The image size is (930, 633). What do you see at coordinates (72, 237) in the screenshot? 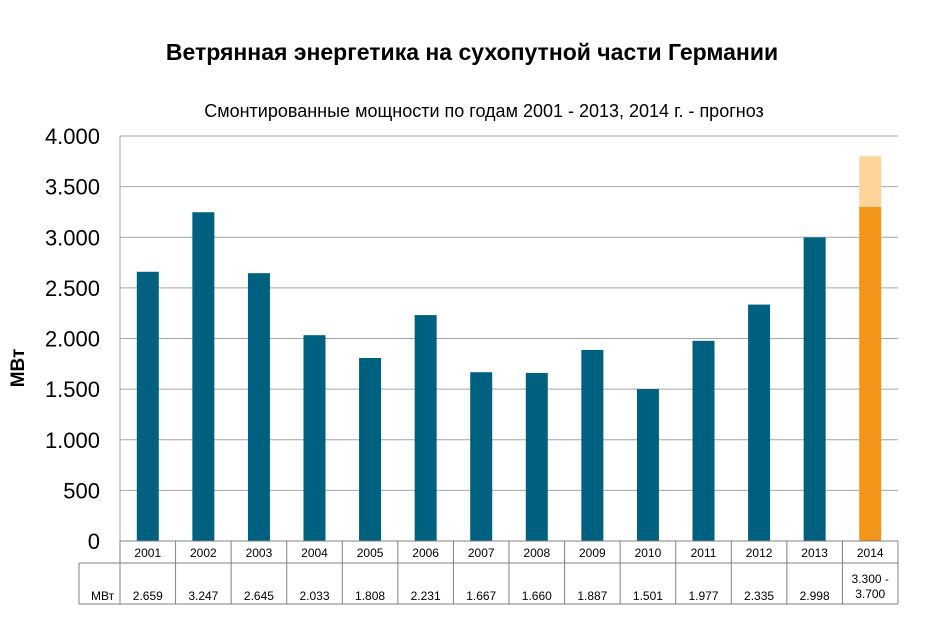
I see `y-tick-label: 3.000` at bounding box center [72, 237].